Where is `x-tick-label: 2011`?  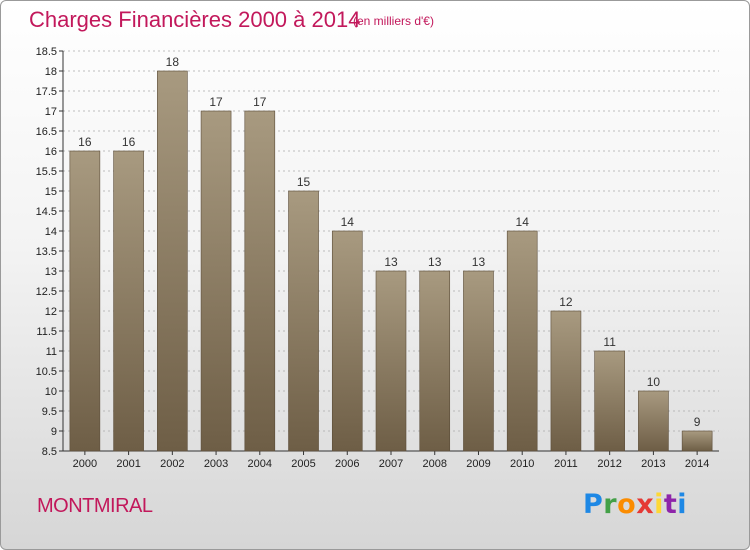
x-tick-label: 2011 is located at coordinates (566, 464).